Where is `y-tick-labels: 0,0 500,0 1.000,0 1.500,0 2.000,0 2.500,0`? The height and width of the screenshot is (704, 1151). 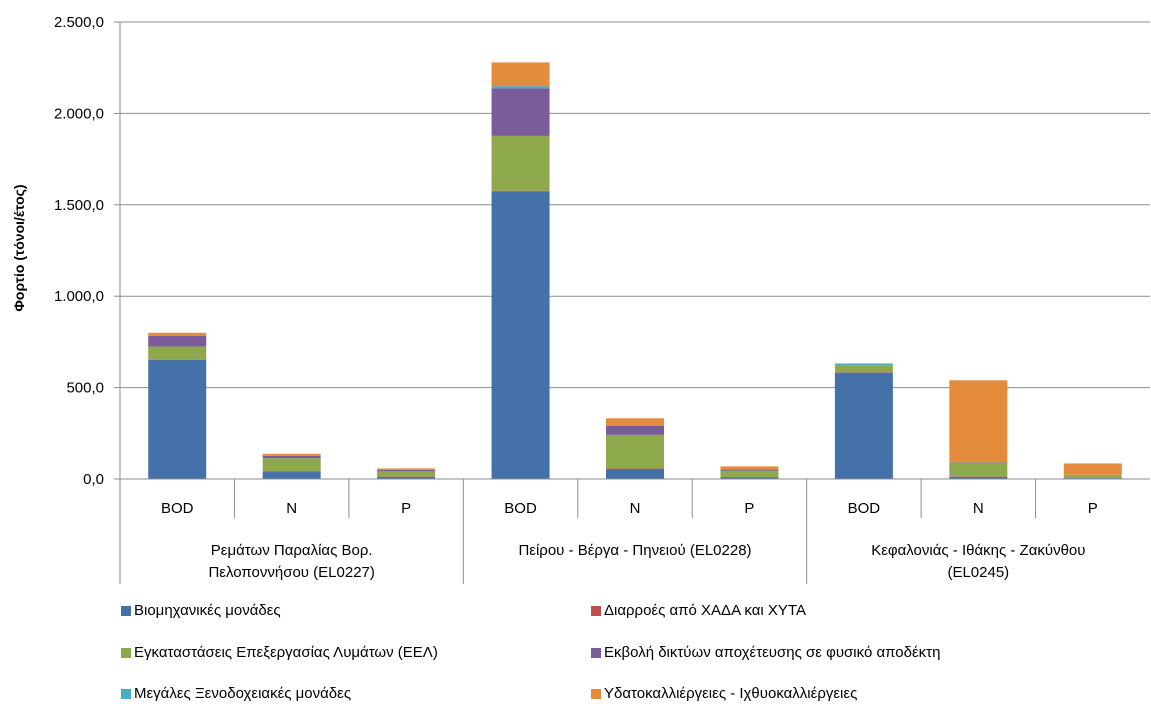
y-tick-labels: 0,0 500,0 1.000,0 1.500,0 2.000,0 2.500,0 is located at coordinates (79, 251).